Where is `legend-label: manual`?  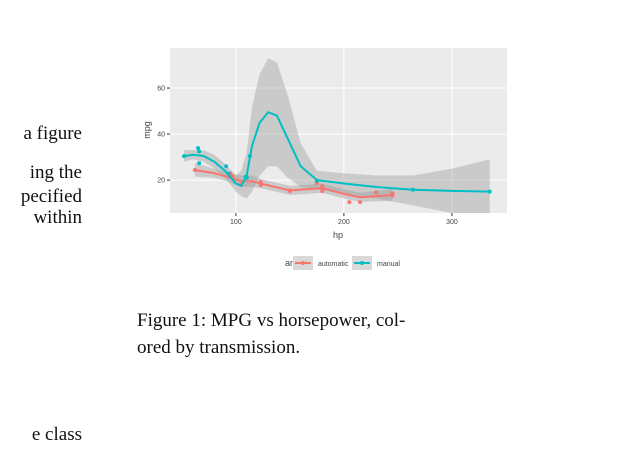 legend-label: manual is located at coordinates (388, 264).